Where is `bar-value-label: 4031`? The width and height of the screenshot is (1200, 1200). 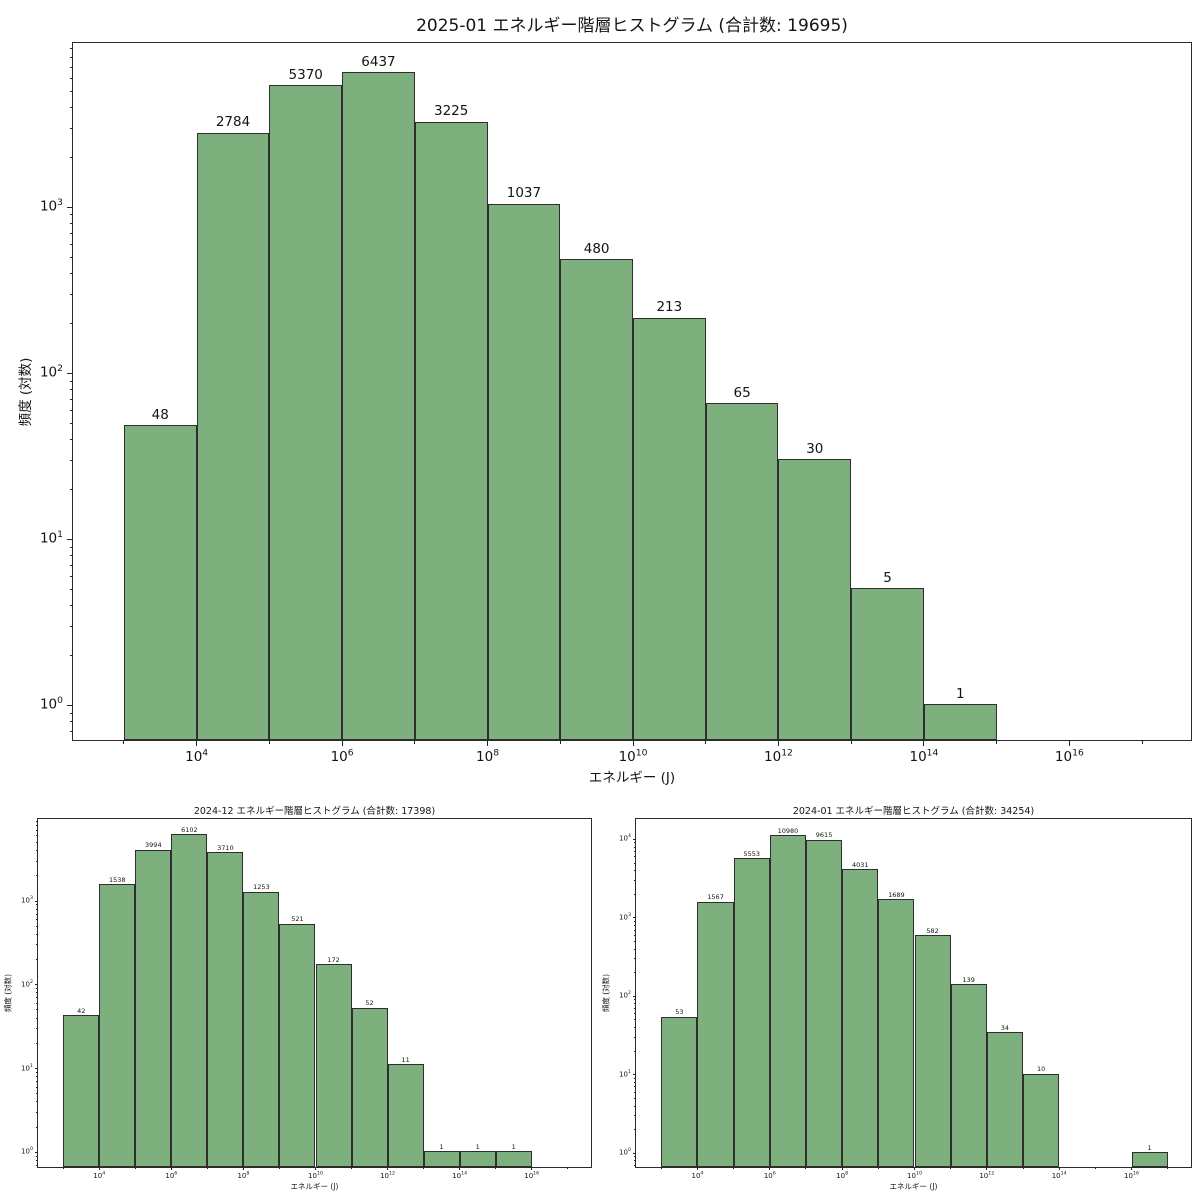
bar-value-label: 4031 is located at coordinates (860, 864).